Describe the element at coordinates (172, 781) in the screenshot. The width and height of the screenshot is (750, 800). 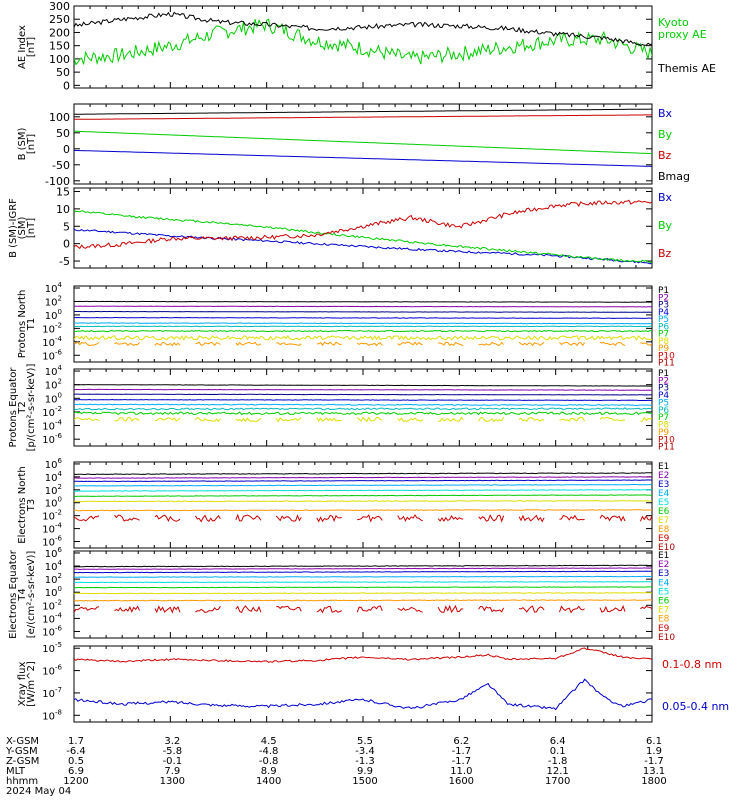
I see `footer-value: 1300` at that location.